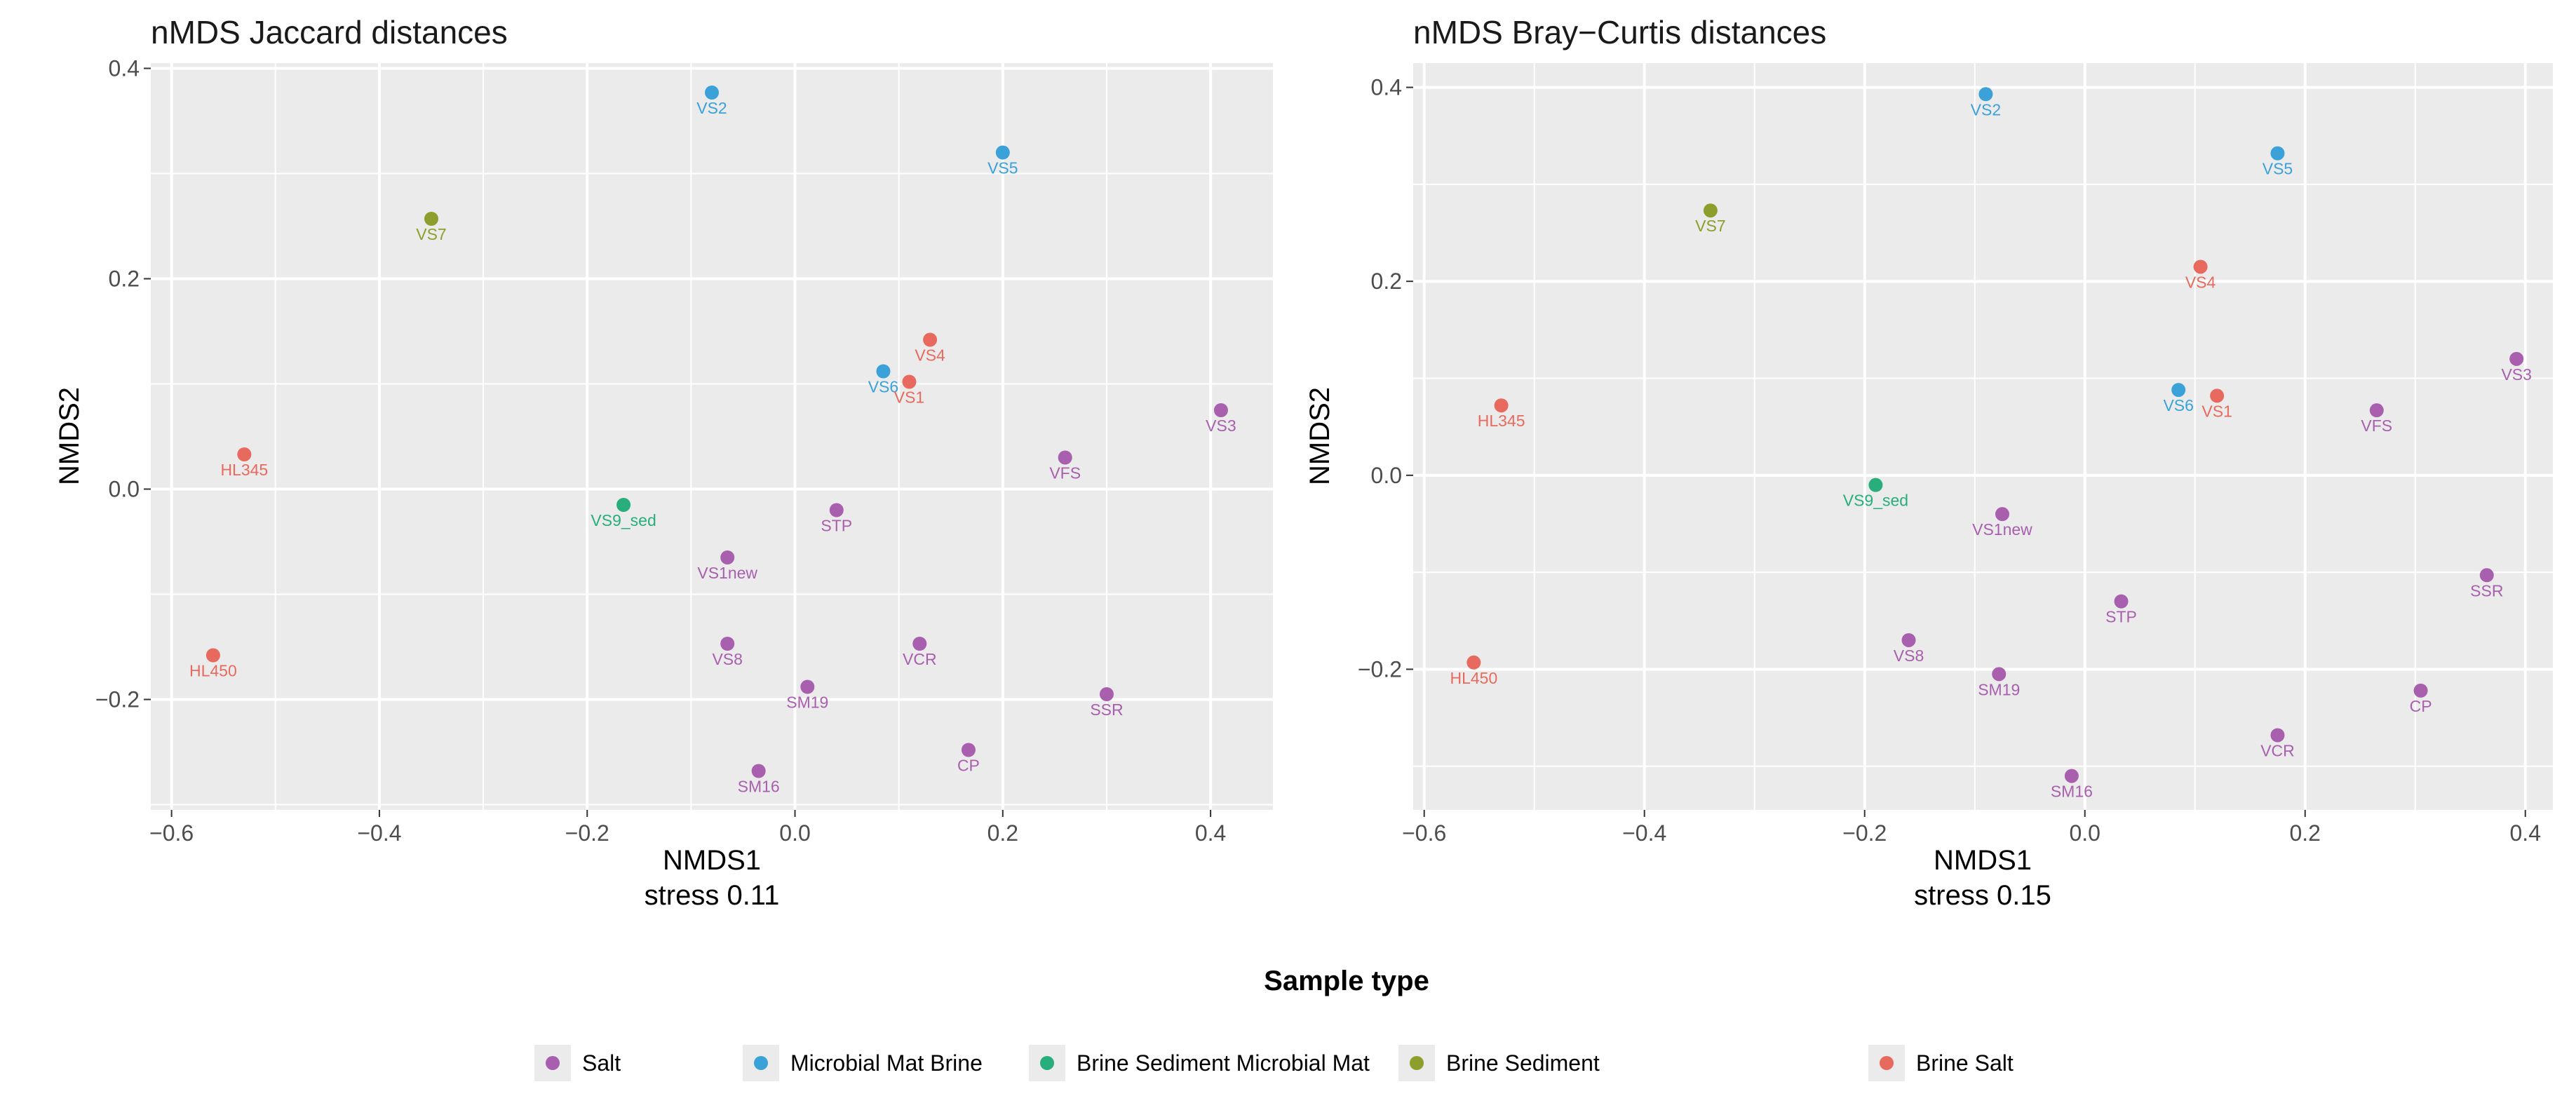 This screenshot has height=1103, width=2576. I want to click on legend-label-brine-sediment: Brine Sediment, so click(1523, 1063).